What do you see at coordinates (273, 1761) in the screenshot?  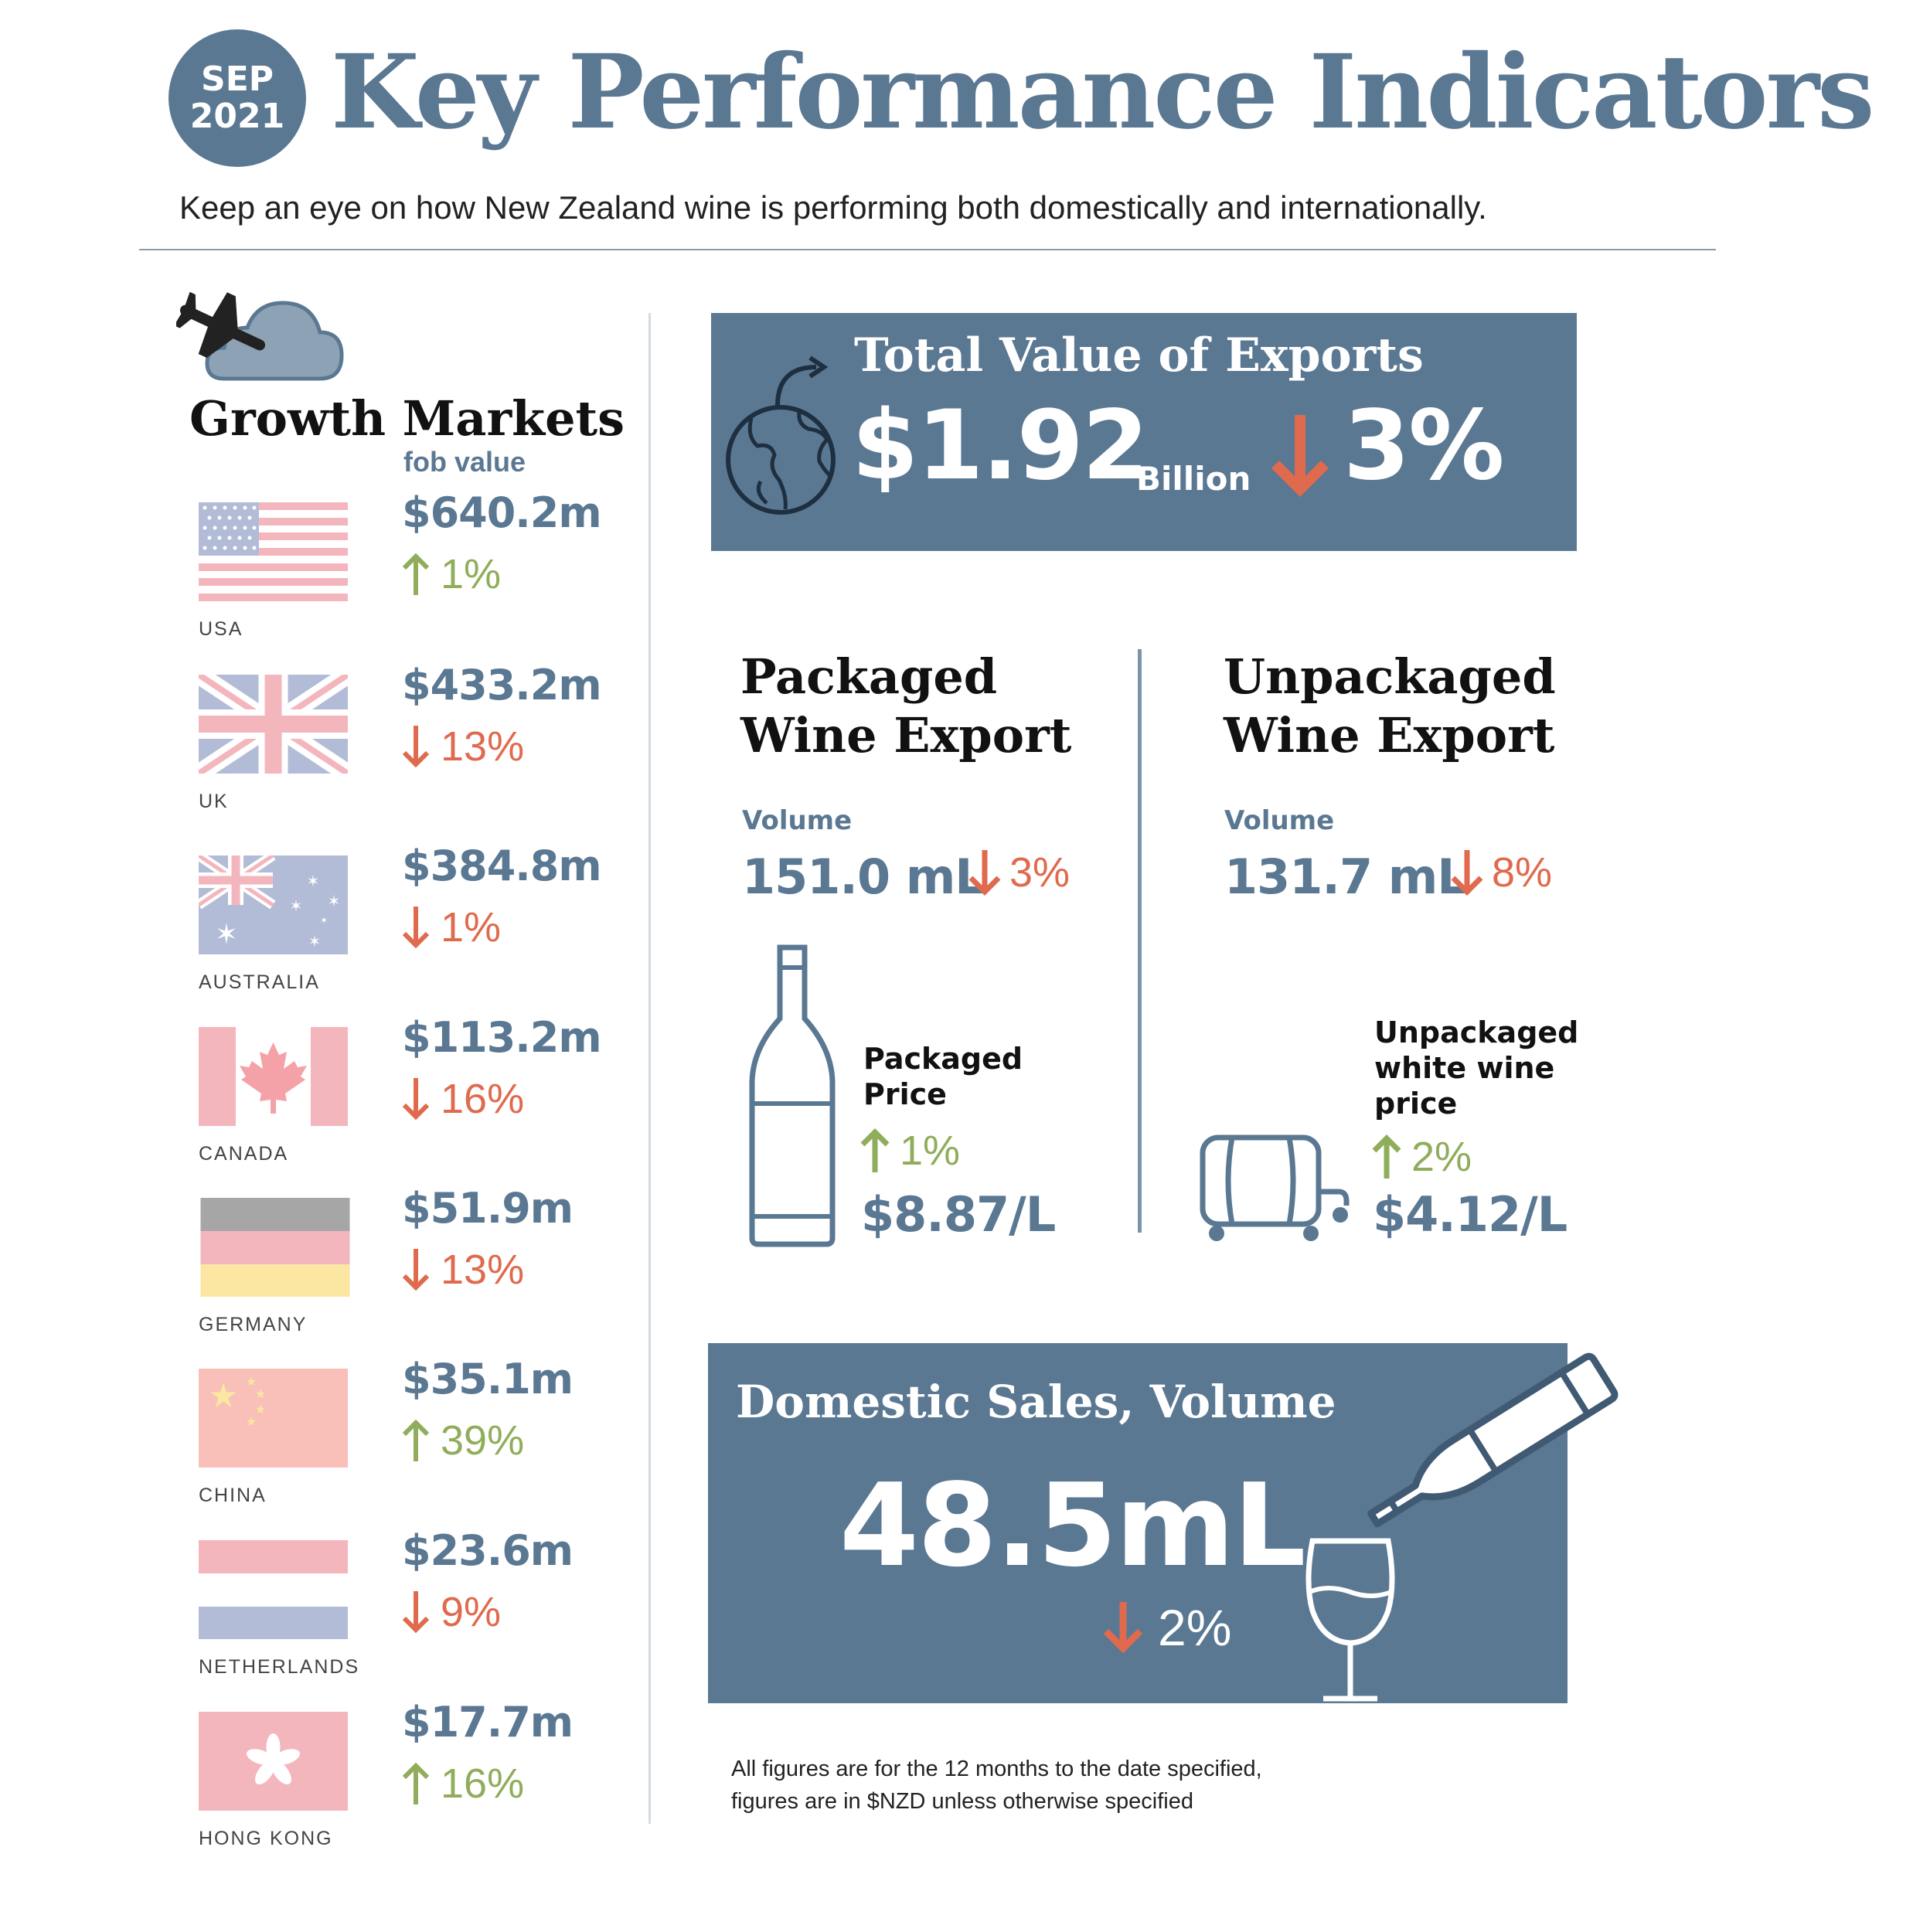 I see `hong-kong-flag-icon` at bounding box center [273, 1761].